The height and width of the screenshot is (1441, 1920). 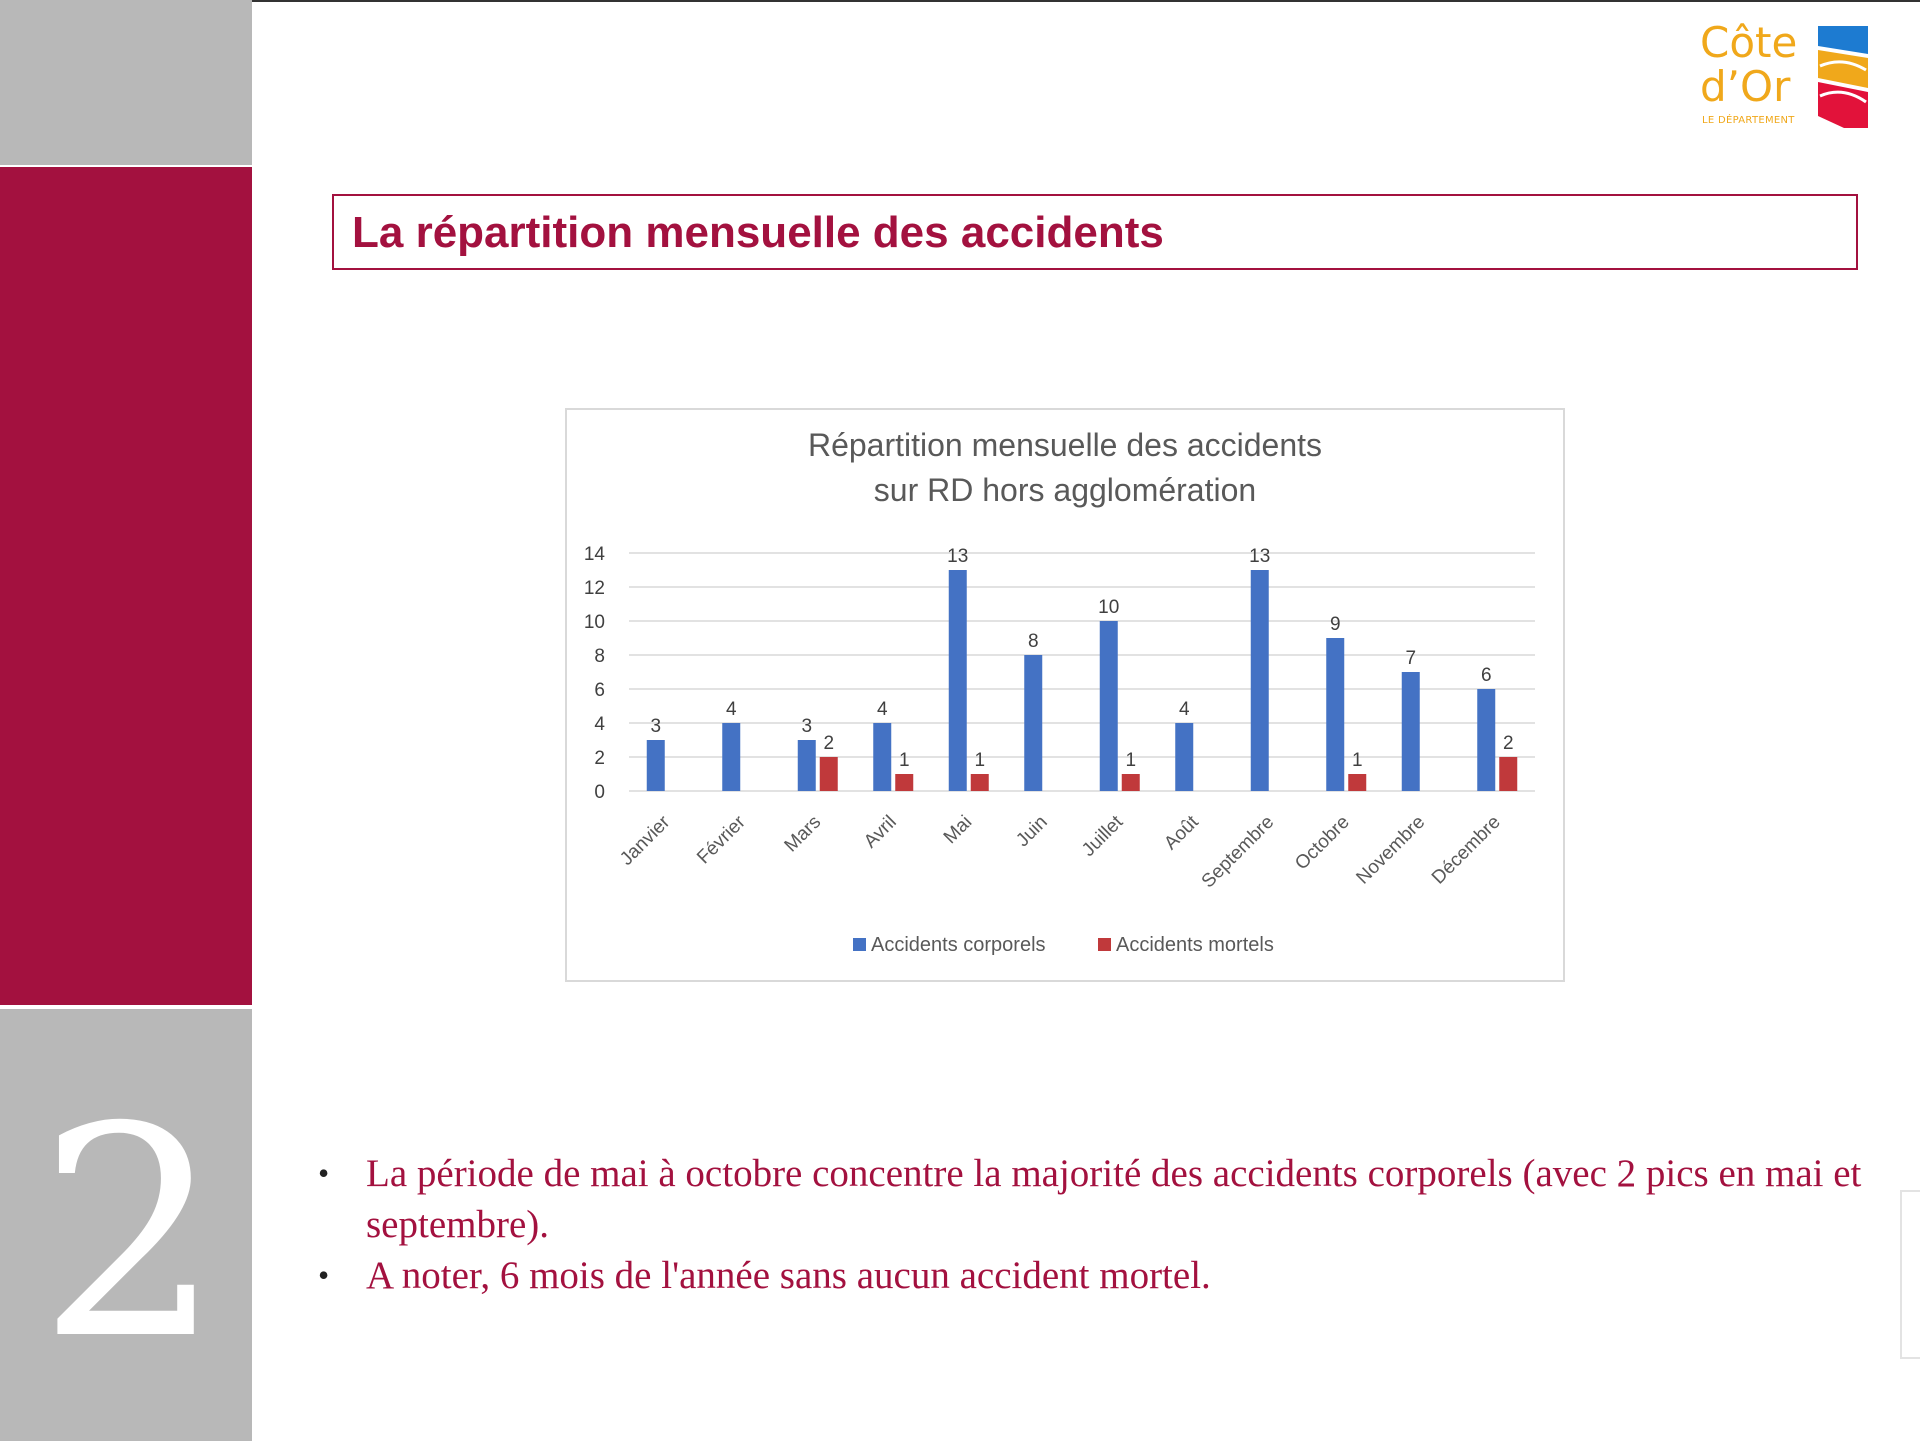 What do you see at coordinates (803, 834) in the screenshot?
I see `x-tick-label: Mars` at bounding box center [803, 834].